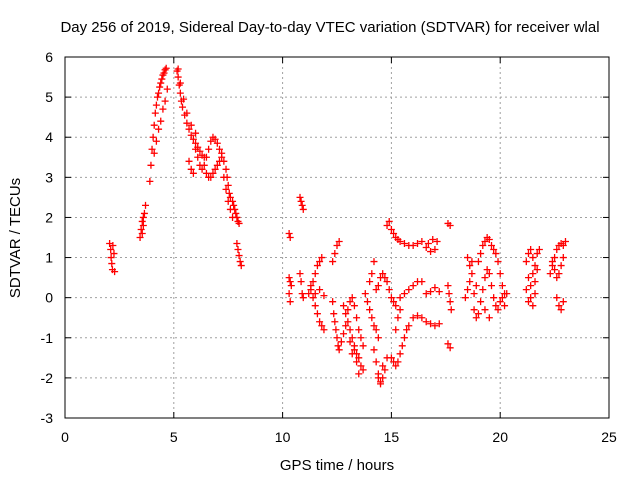 Image resolution: width=640 pixels, height=480 pixels. I want to click on y-axis-label: SDTVAR / TECUs, so click(15, 238).